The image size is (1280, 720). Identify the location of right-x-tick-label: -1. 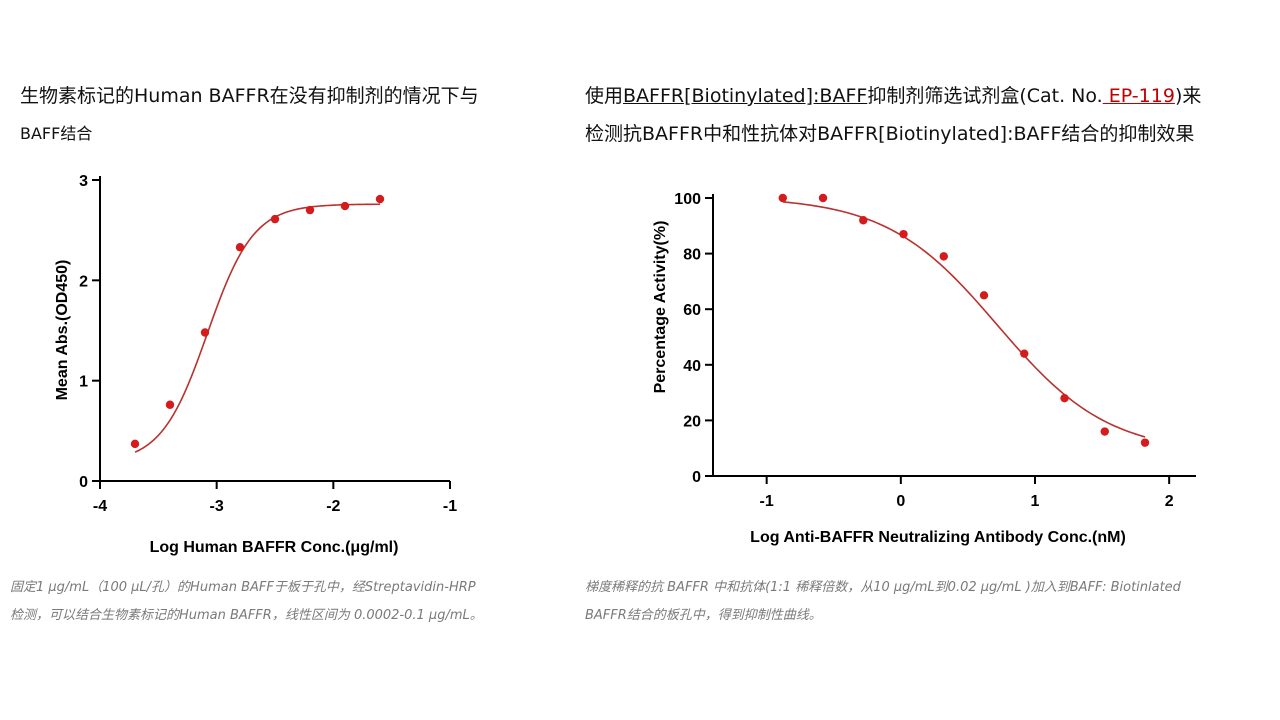
(767, 501).